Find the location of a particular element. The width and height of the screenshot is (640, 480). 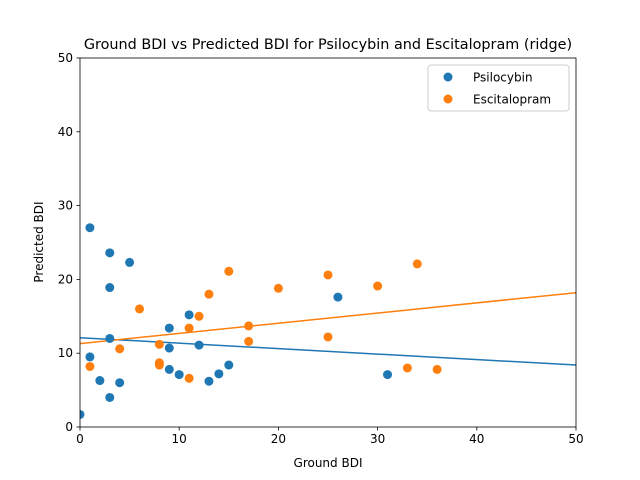

y-axis-label: Predicted BDI is located at coordinates (39, 241).